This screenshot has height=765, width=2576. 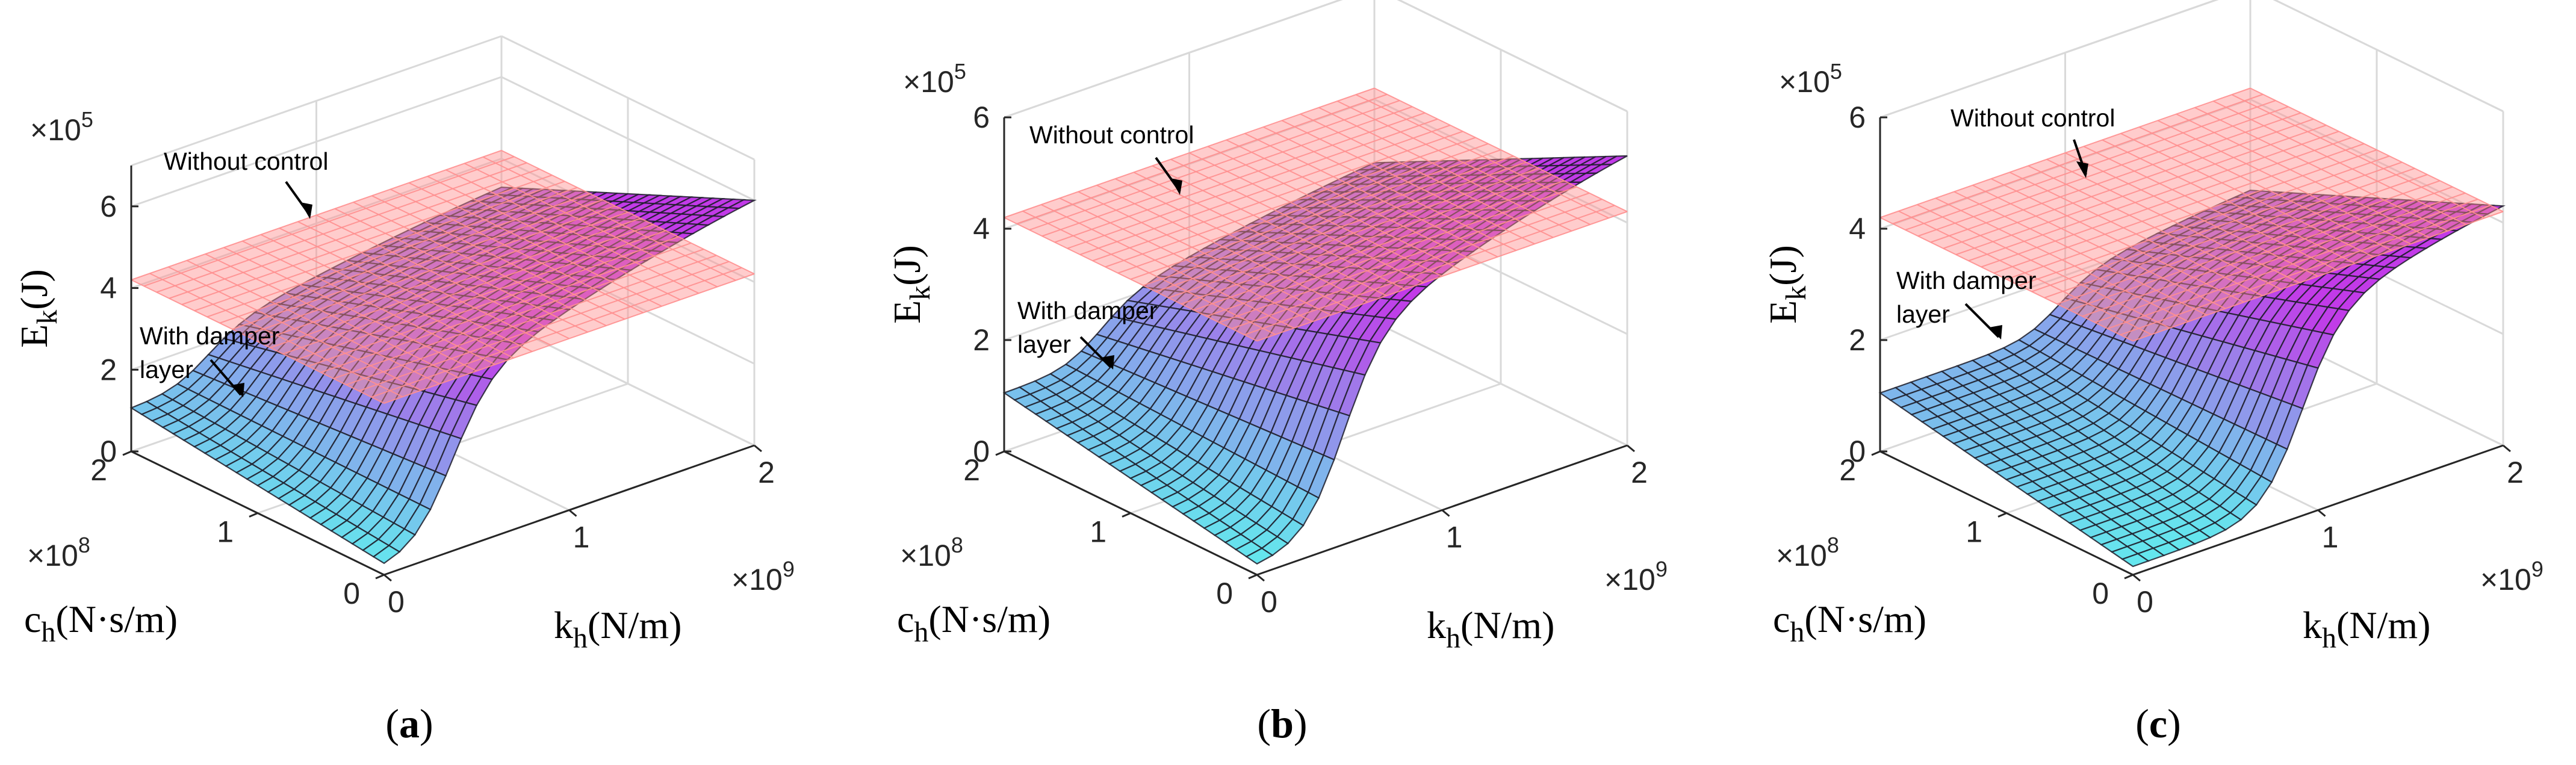 I want to click on caption-letter: b, so click(x=1282, y=724).